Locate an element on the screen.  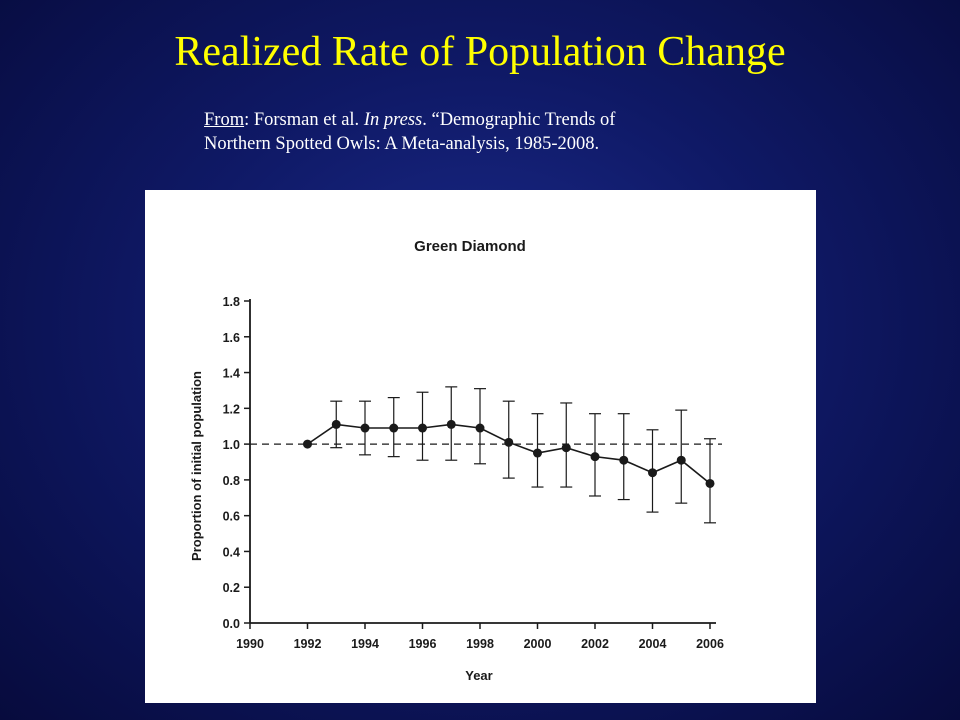
x-tick-label: 2002 is located at coordinates (595, 644).